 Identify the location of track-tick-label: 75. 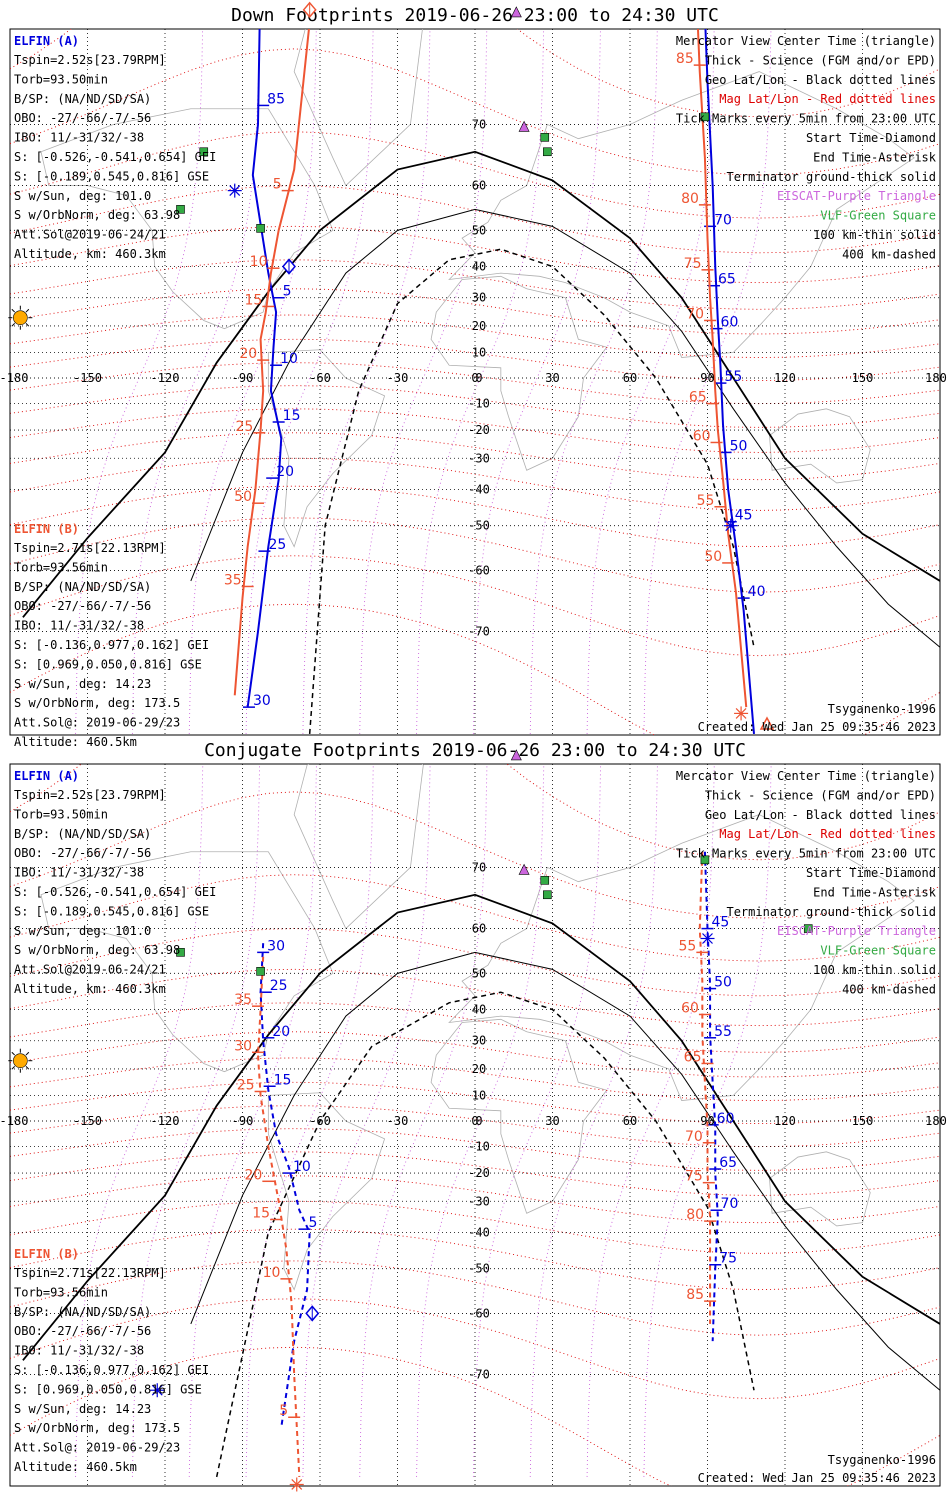
(694, 1177).